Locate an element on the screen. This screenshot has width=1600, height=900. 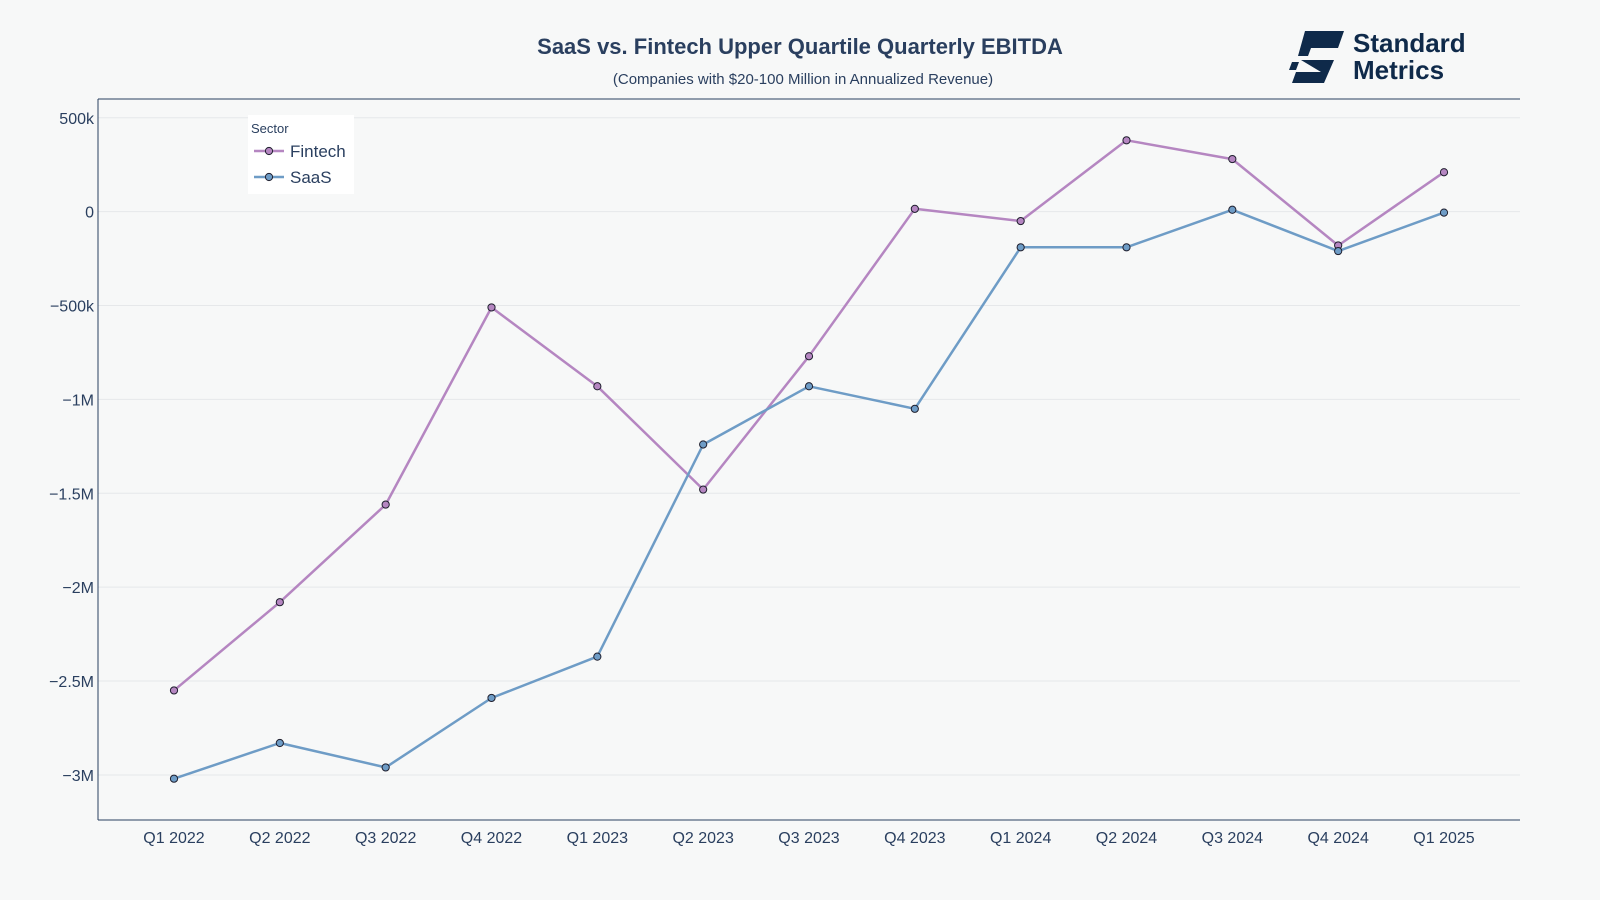
x-tick-label: Q3 2023 is located at coordinates (808, 838).